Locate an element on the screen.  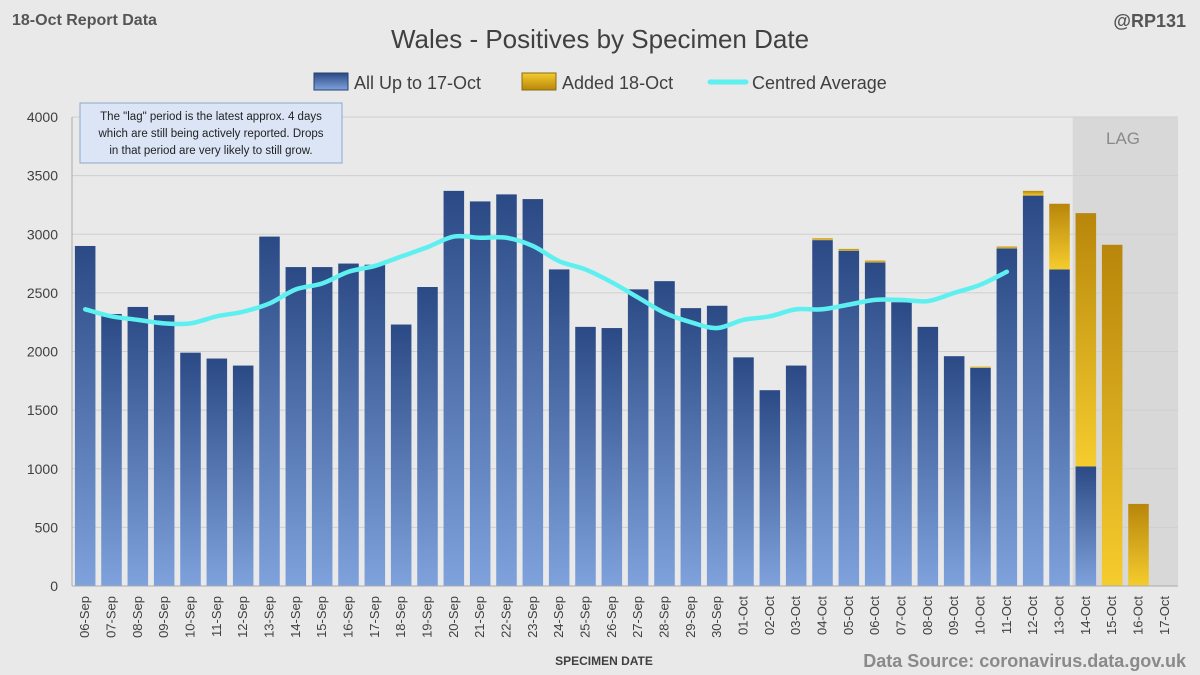
handle-label: @RP131 is located at coordinates (1149, 21).